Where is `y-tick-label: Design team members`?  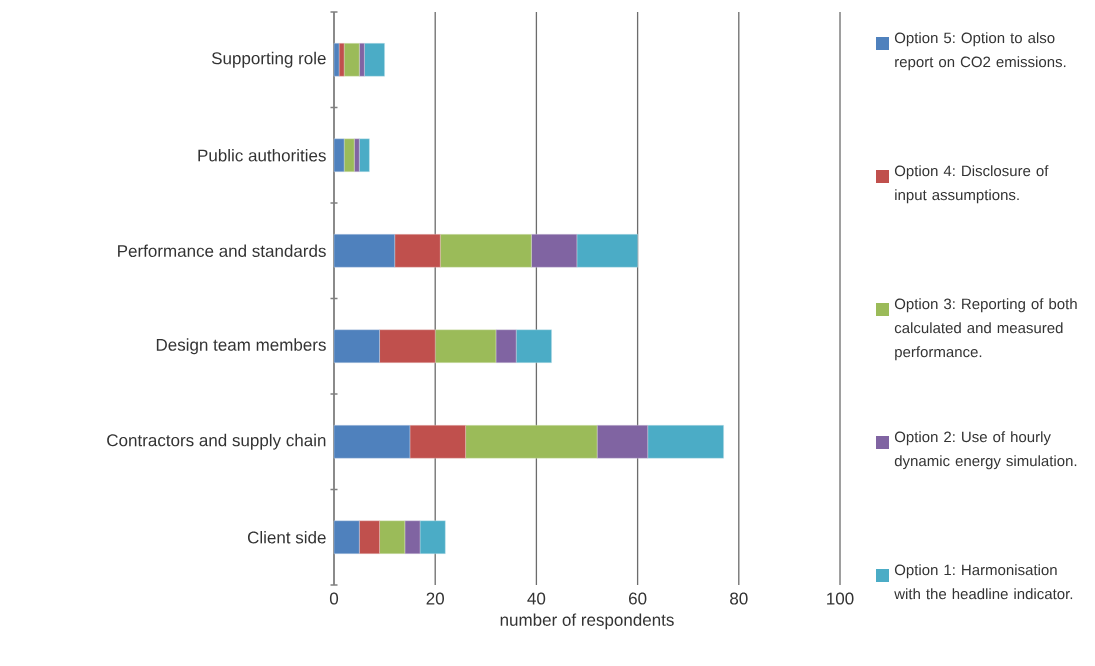 y-tick-label: Design team members is located at coordinates (241, 346).